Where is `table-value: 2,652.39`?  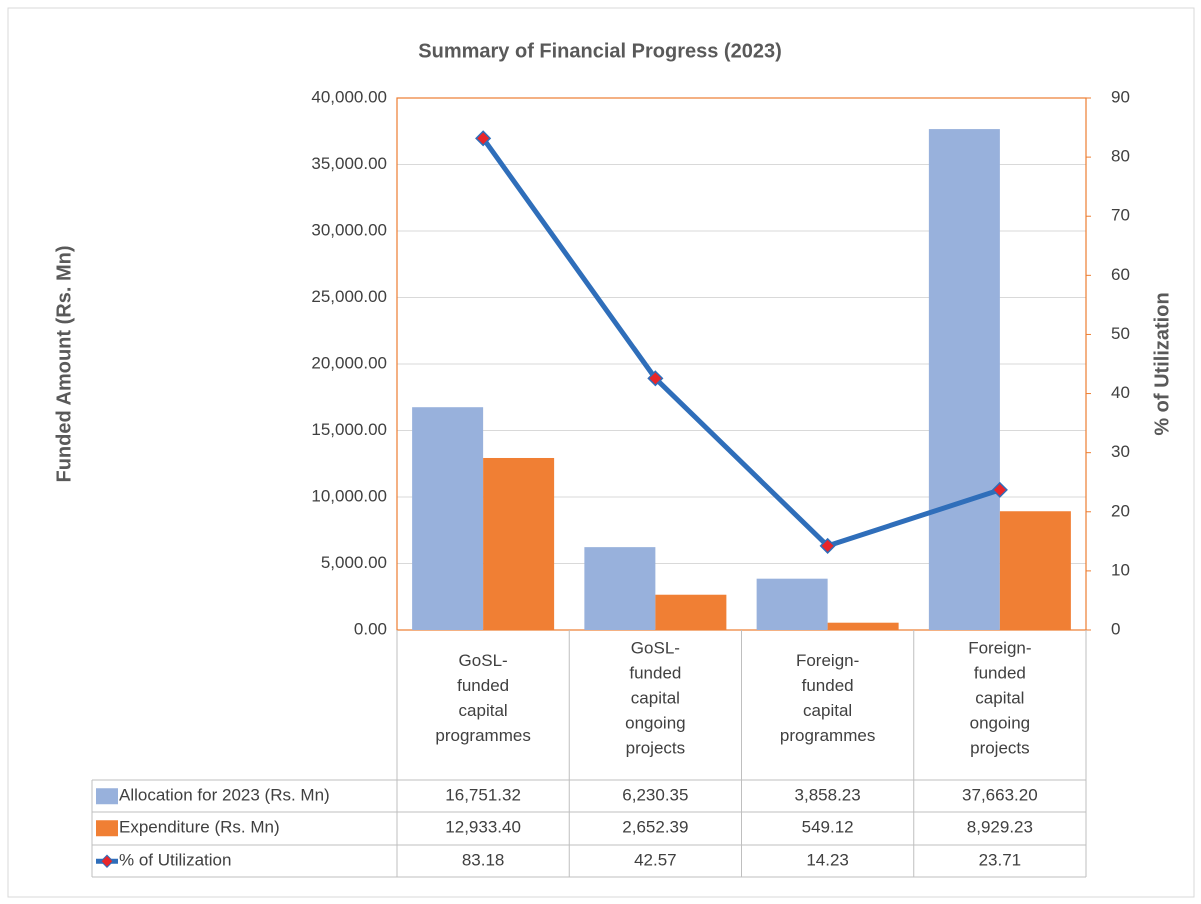 table-value: 2,652.39 is located at coordinates (655, 827).